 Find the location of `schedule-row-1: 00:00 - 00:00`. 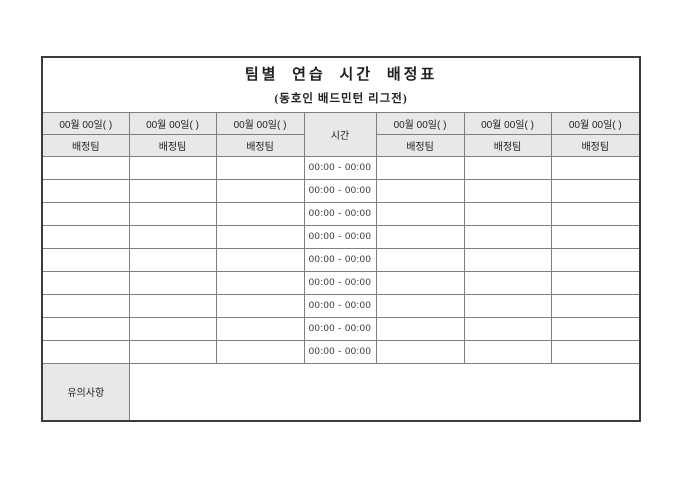

schedule-row-1: 00:00 - 00:00 is located at coordinates (341, 167).